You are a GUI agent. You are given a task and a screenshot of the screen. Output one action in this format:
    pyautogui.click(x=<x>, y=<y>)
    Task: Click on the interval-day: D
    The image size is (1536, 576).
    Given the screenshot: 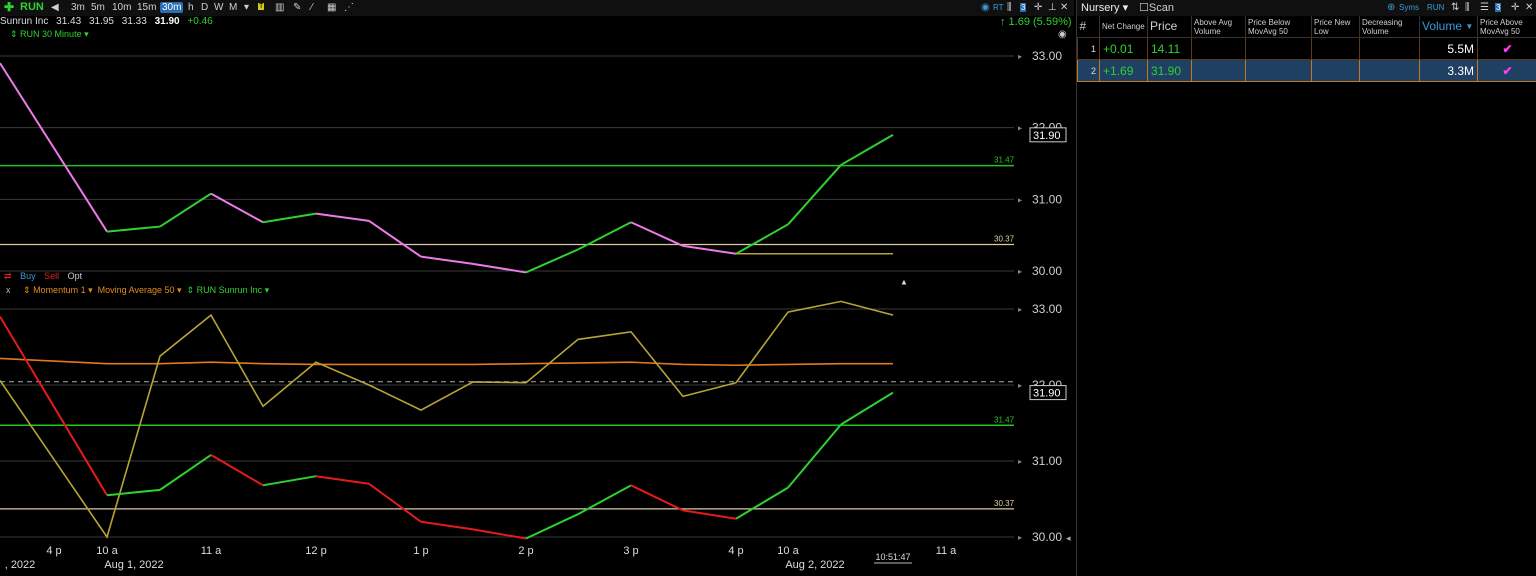 What is the action you would take?
    pyautogui.click(x=205, y=7)
    